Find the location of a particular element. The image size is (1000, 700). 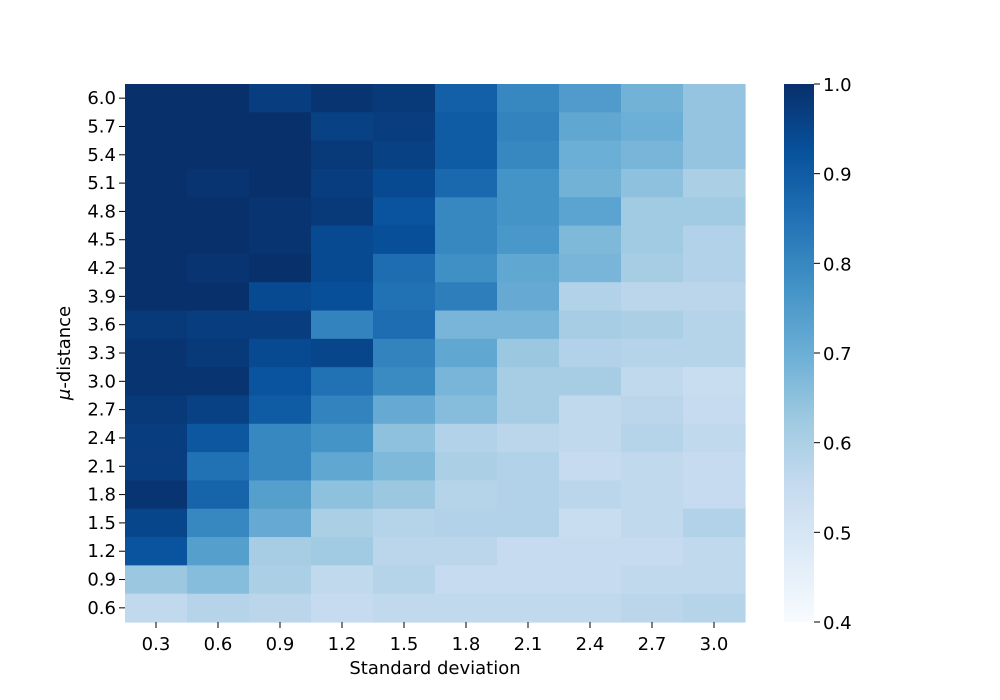

y-tick-label: 3.0 is located at coordinates (101, 381).